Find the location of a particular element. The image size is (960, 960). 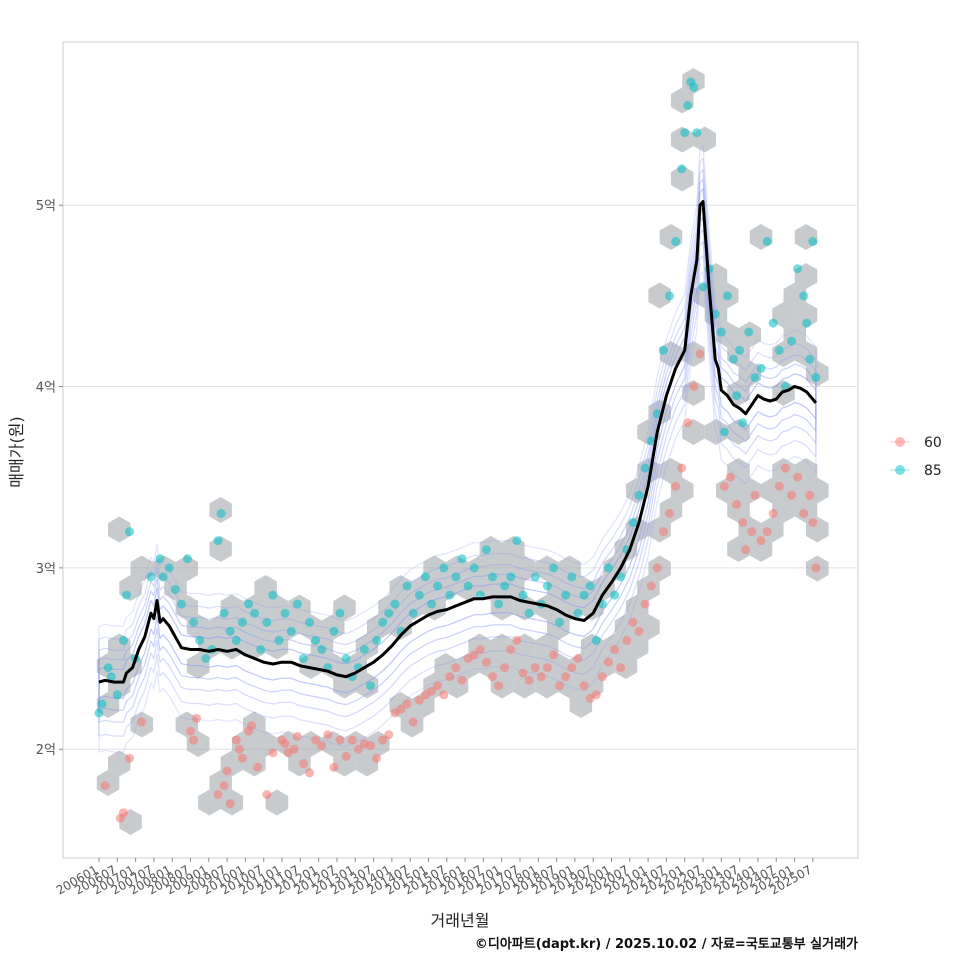

legend: 60 85 is located at coordinates (916, 457).